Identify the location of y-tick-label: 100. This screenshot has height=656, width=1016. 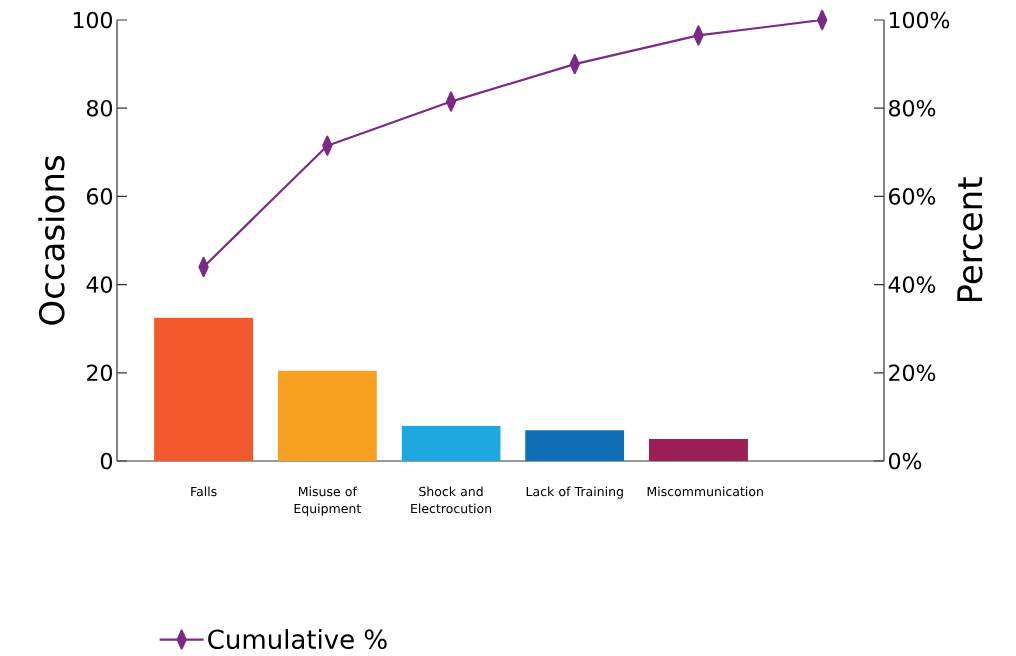
(92, 20).